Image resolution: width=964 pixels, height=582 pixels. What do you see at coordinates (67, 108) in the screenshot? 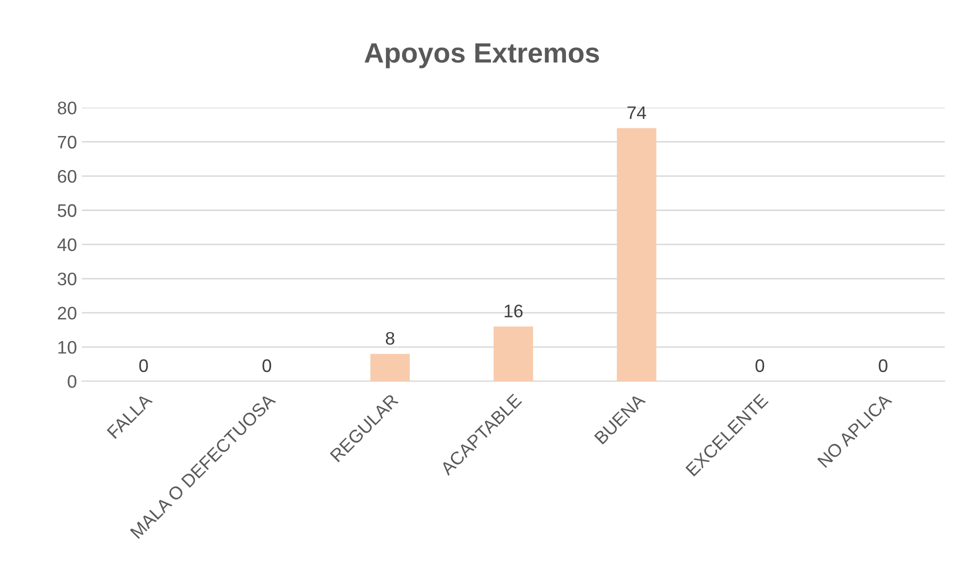
I see `y-tick-label: 80` at bounding box center [67, 108].